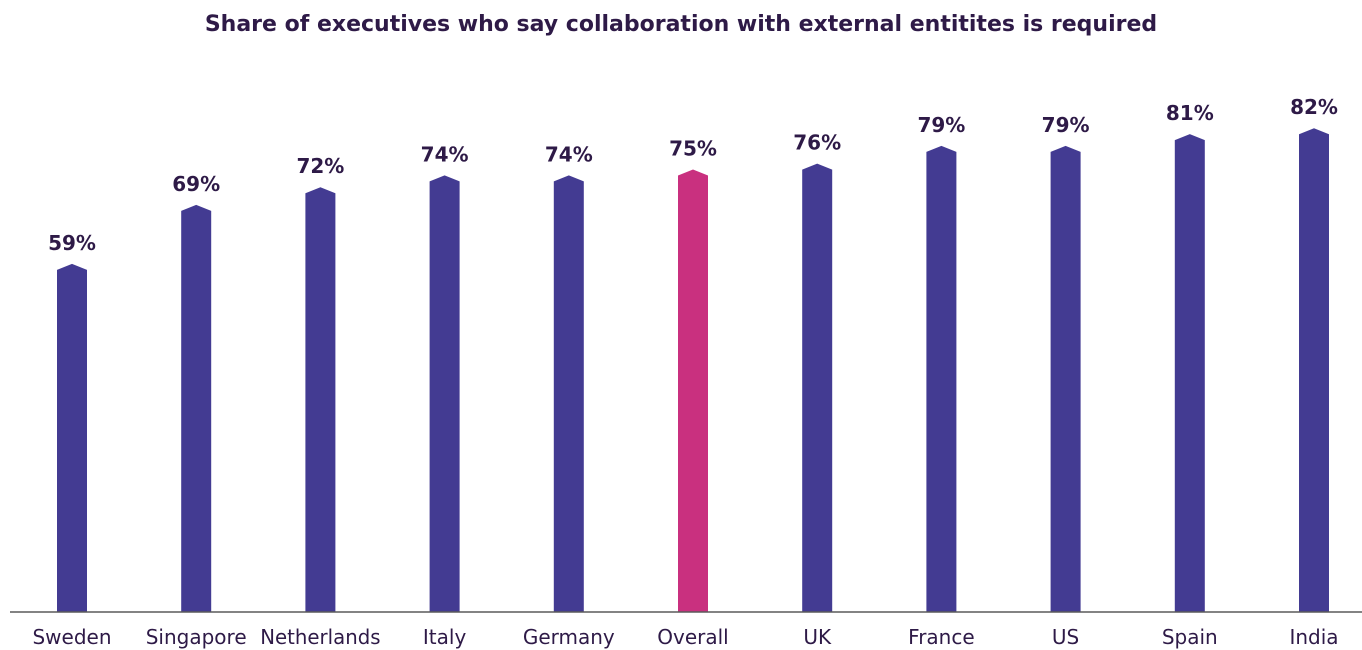  Describe the element at coordinates (817, 143) in the screenshot. I see `value-label-uk: 76%` at that location.